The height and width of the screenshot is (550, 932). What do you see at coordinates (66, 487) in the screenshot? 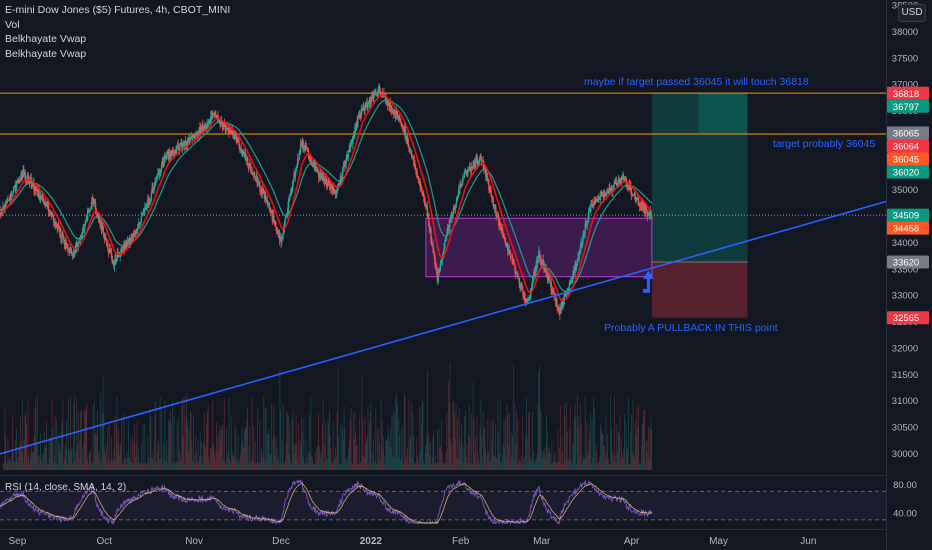
I see `rsi-legend: RSI (14, close, SMA, 14, 2)` at bounding box center [66, 487].